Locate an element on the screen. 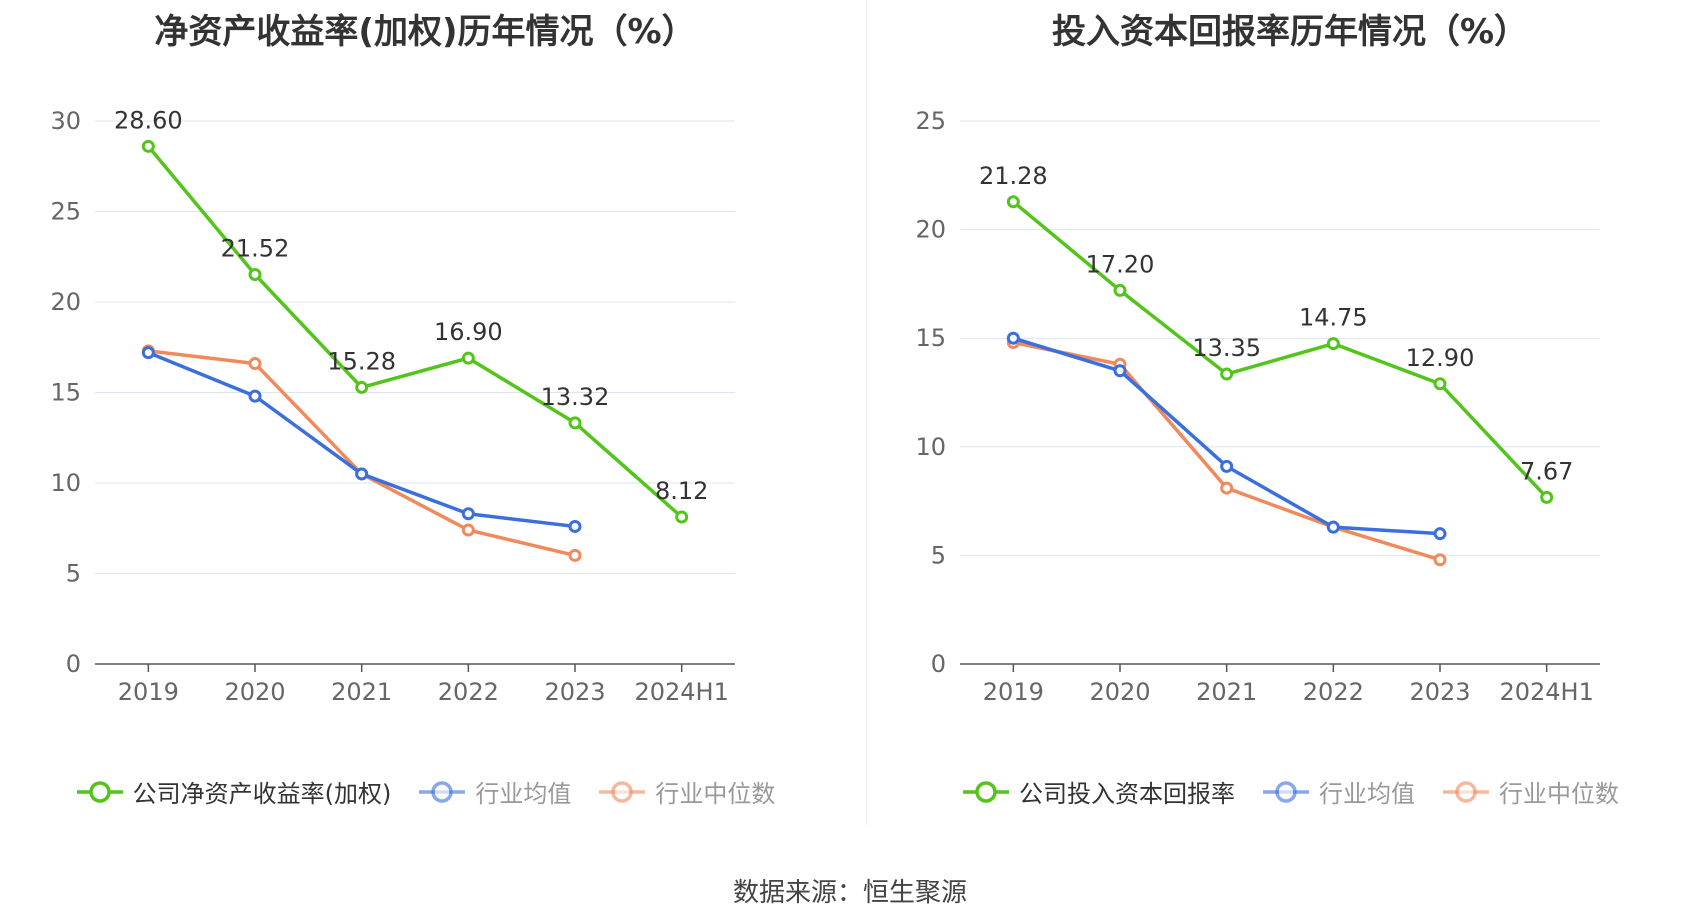  x-tick-label: 2022 is located at coordinates (468, 692).